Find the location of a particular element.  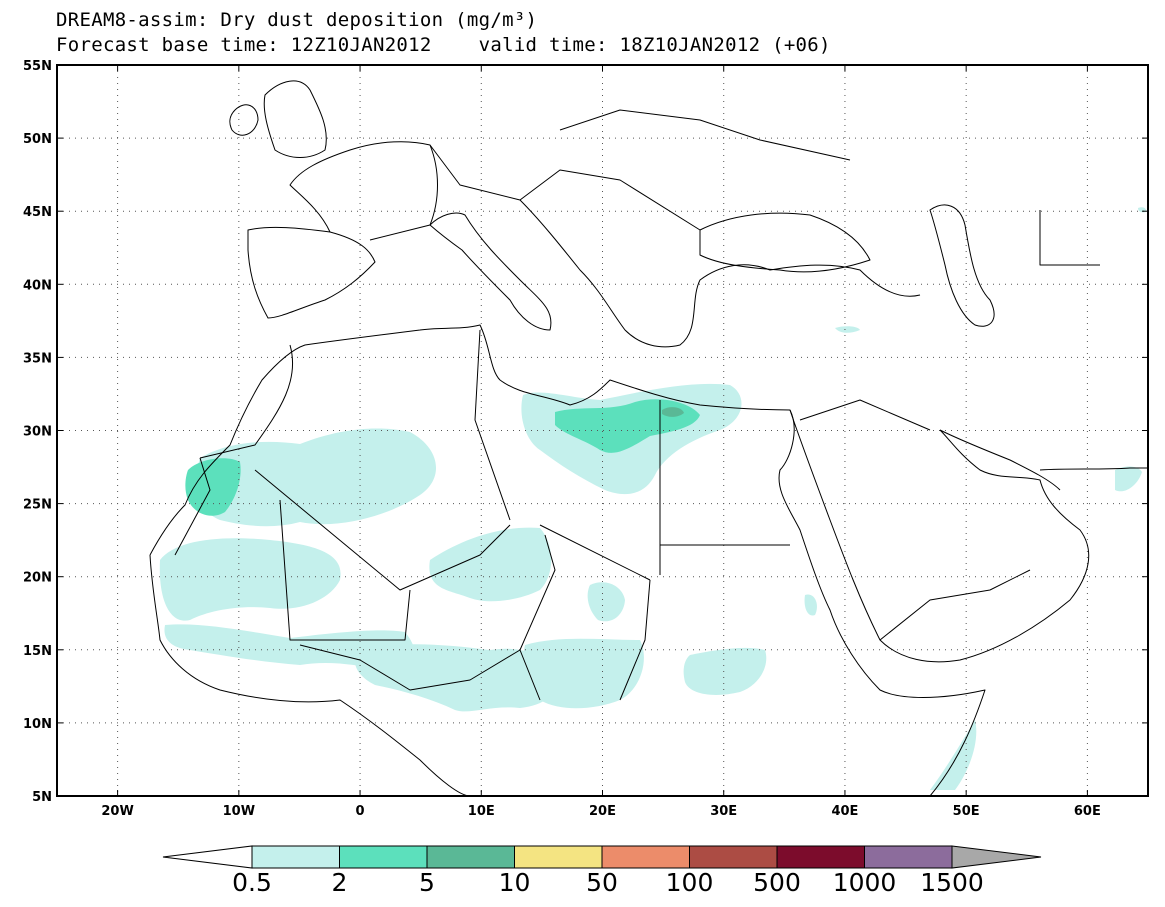

dust-area-west-sahara is located at coordinates (316, 477).